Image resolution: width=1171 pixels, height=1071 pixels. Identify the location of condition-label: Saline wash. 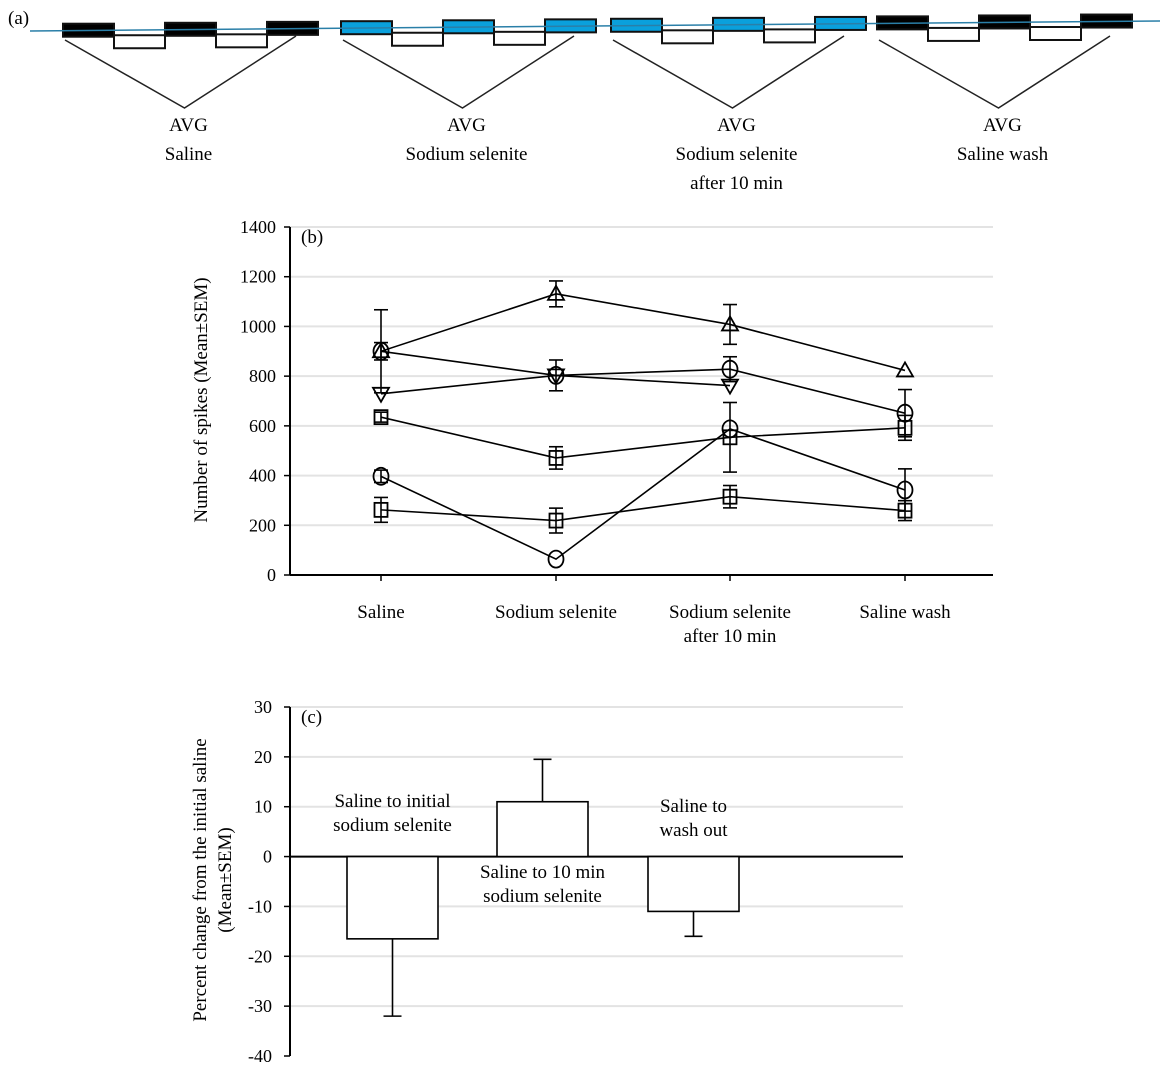
(1003, 154).